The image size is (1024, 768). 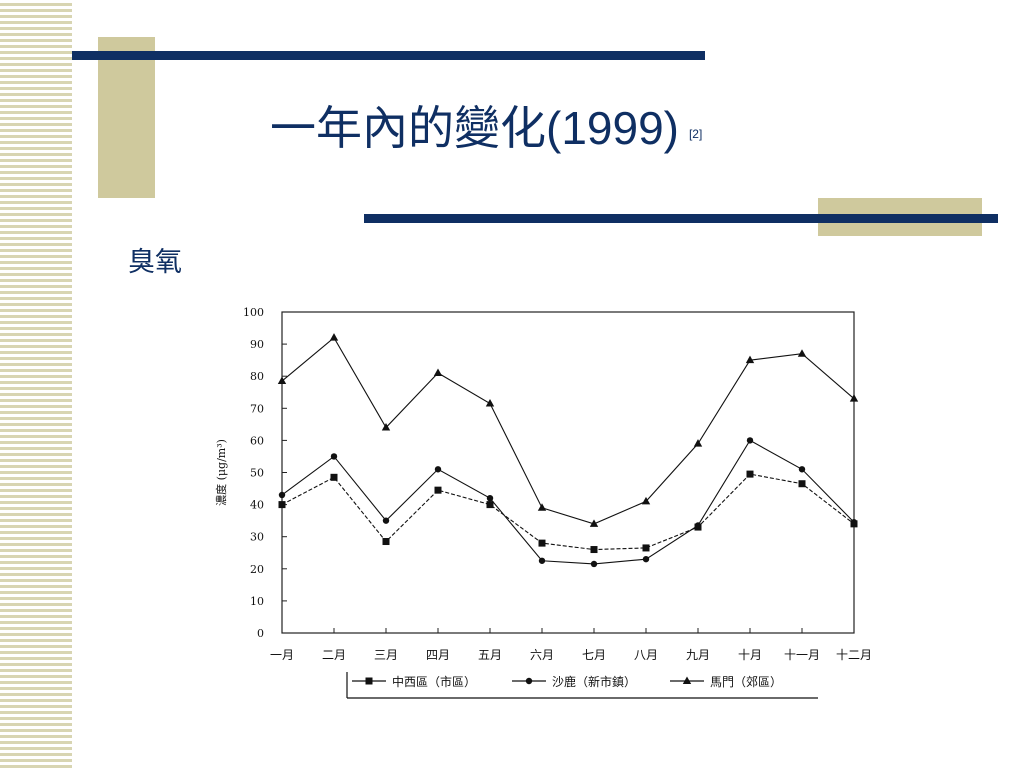 I want to click on x-tick-label: 十一月, so click(x=802, y=655).